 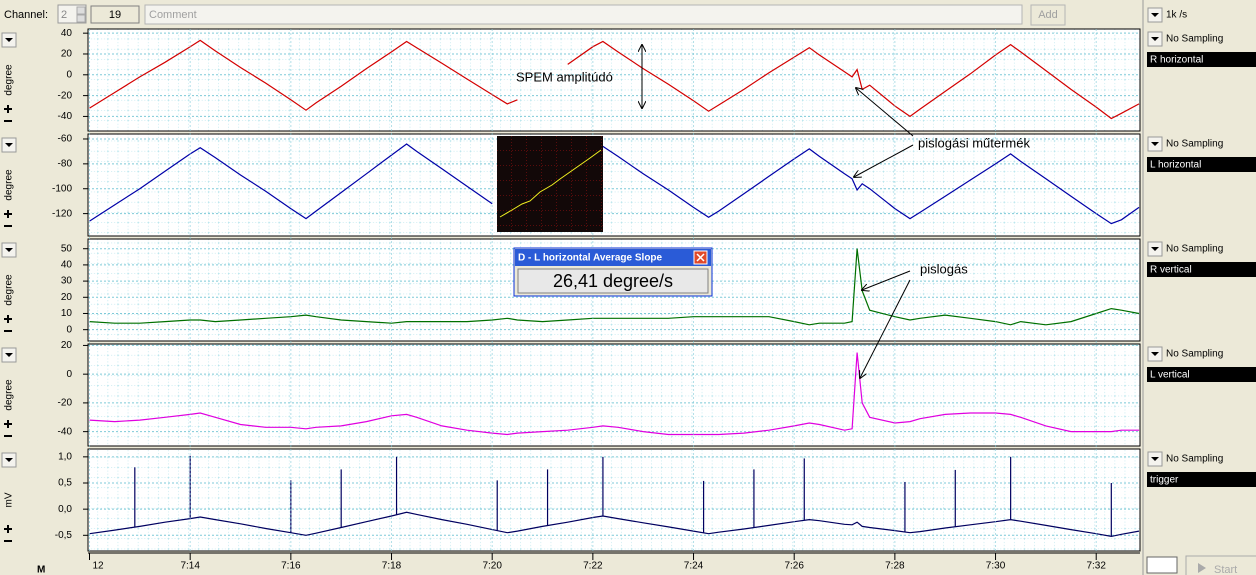 I want to click on x-tick-label: 7:30, so click(x=996, y=566).